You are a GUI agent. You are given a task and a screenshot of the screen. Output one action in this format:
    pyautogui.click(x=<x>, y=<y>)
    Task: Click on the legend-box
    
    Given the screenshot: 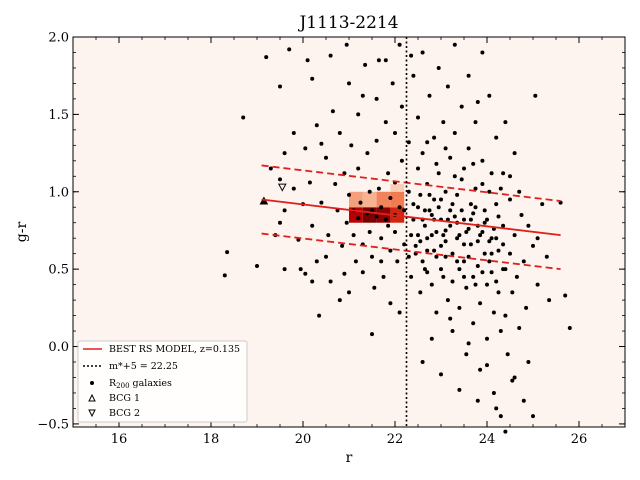 What is the action you would take?
    pyautogui.click(x=162, y=381)
    